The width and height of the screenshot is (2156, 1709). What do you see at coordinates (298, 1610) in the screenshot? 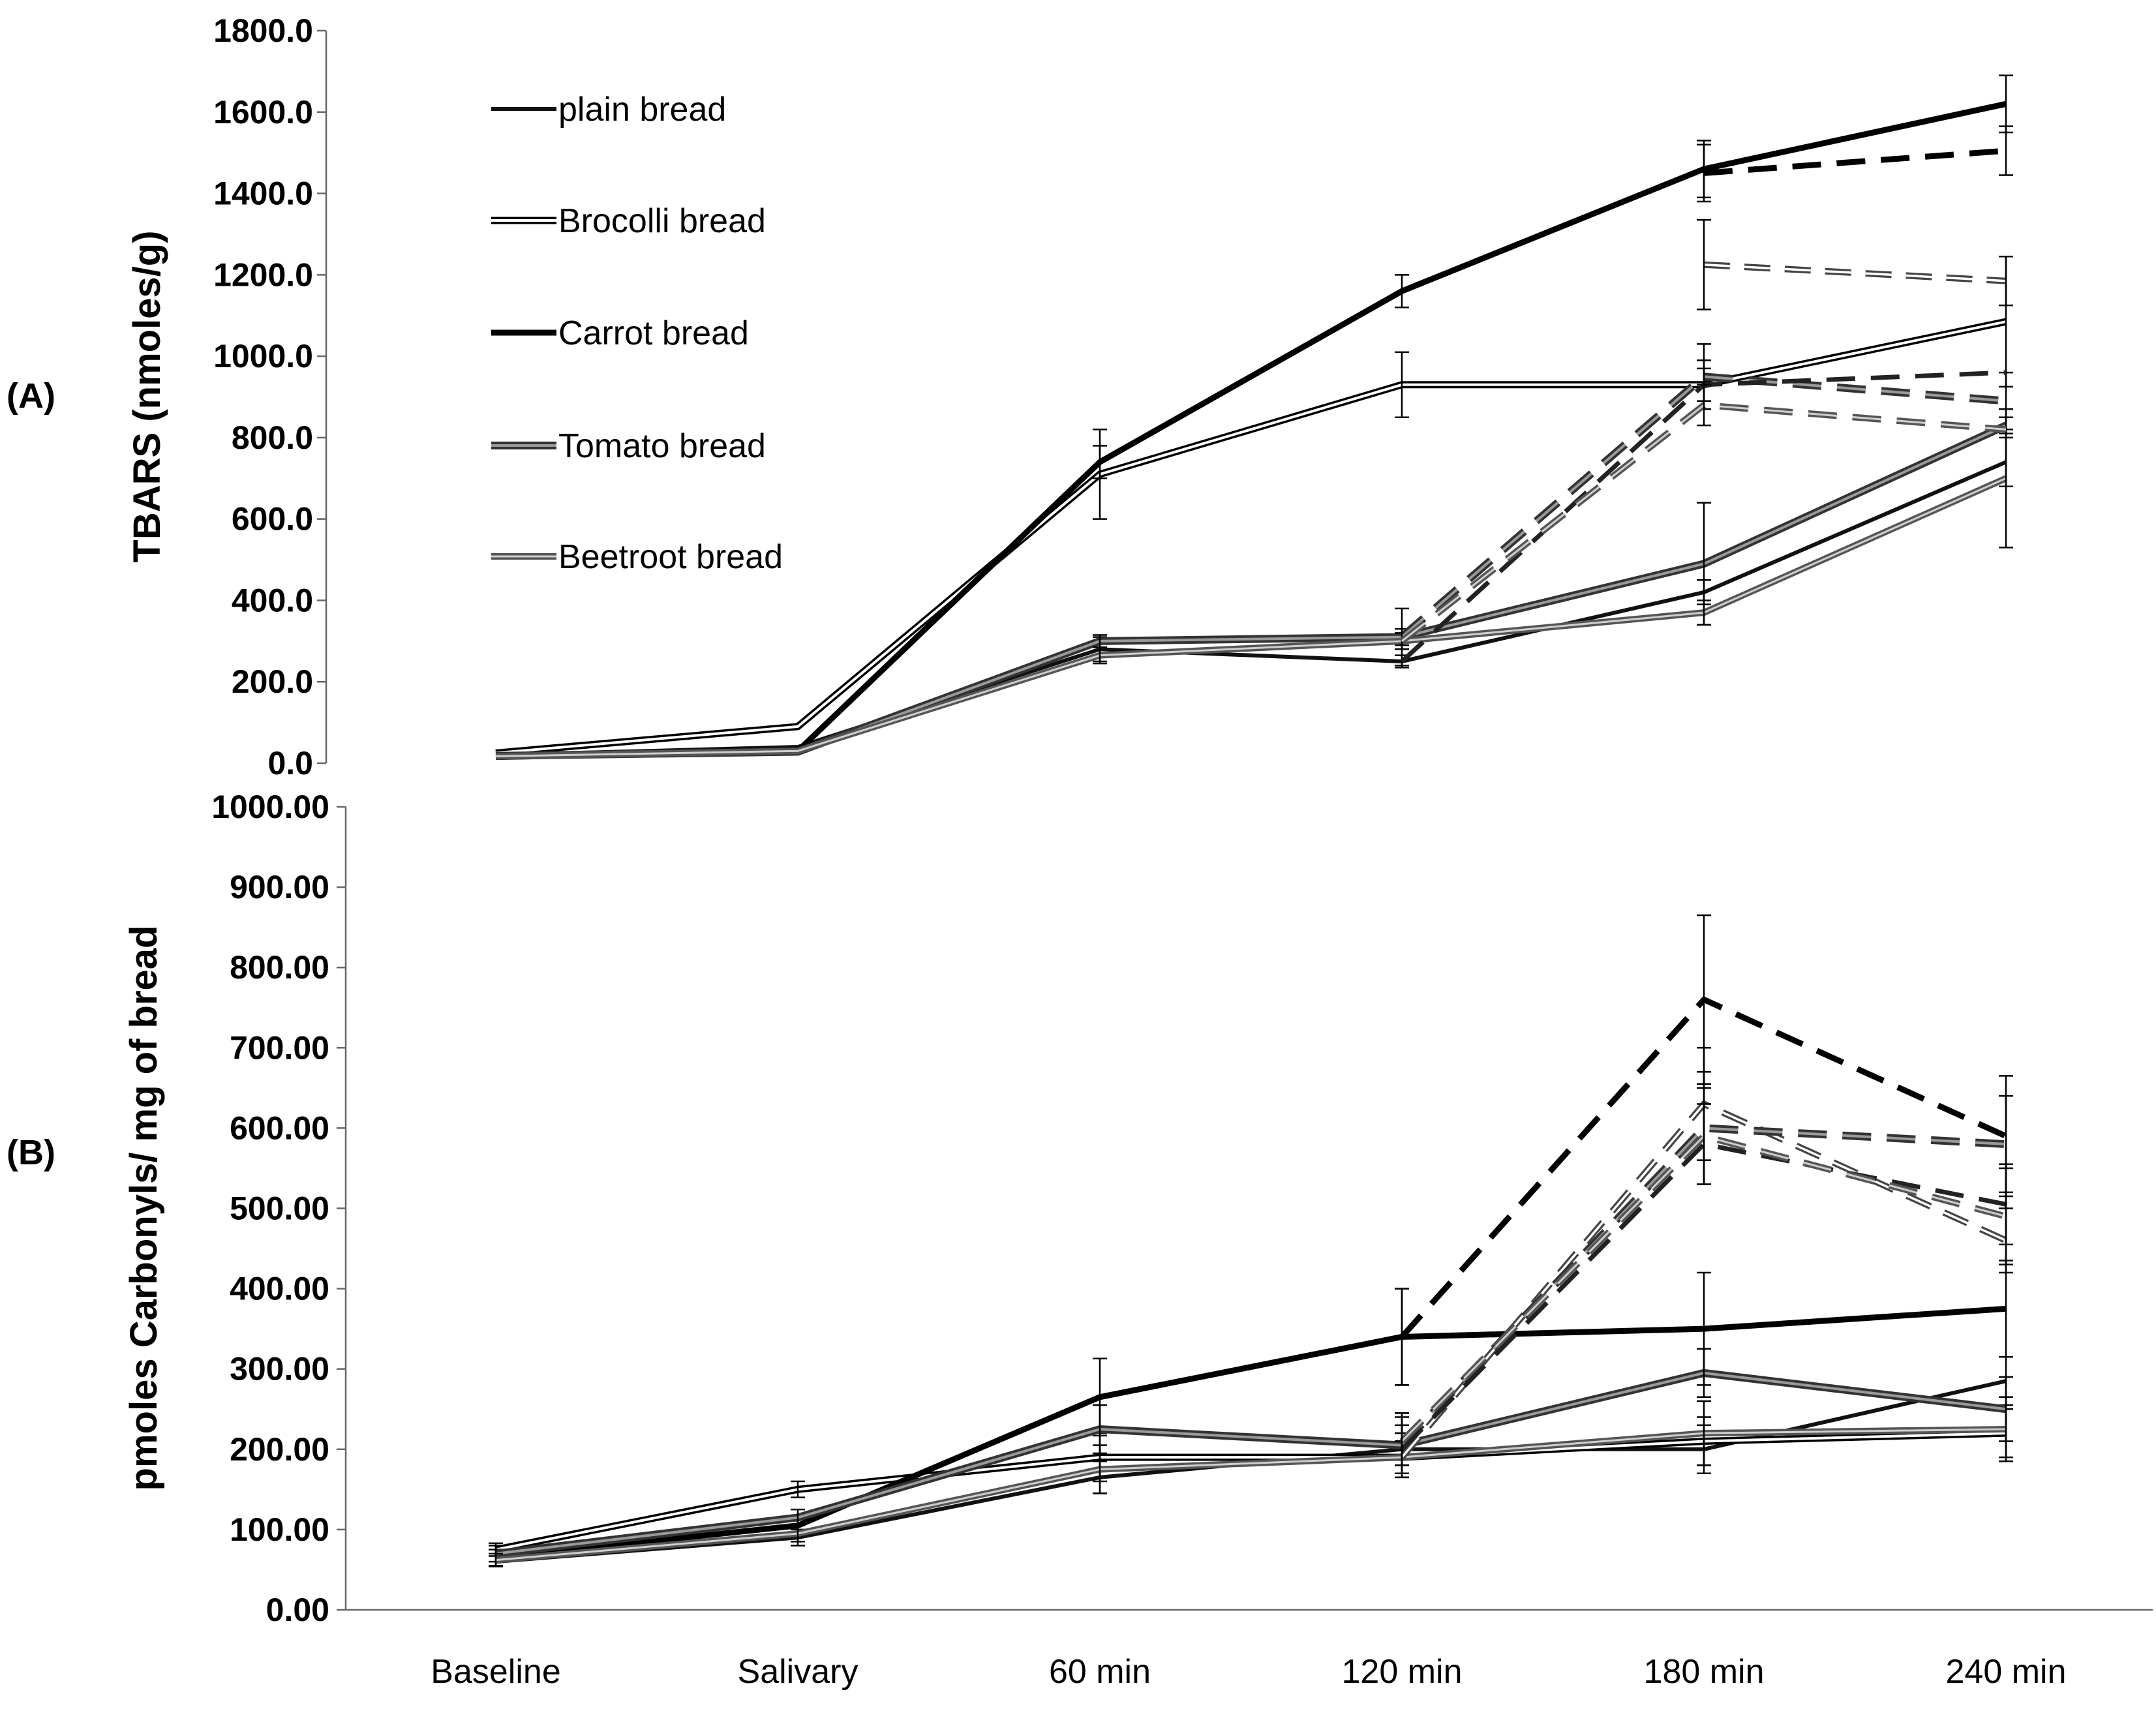
I see `y-tick-label: 0.00` at bounding box center [298, 1610].